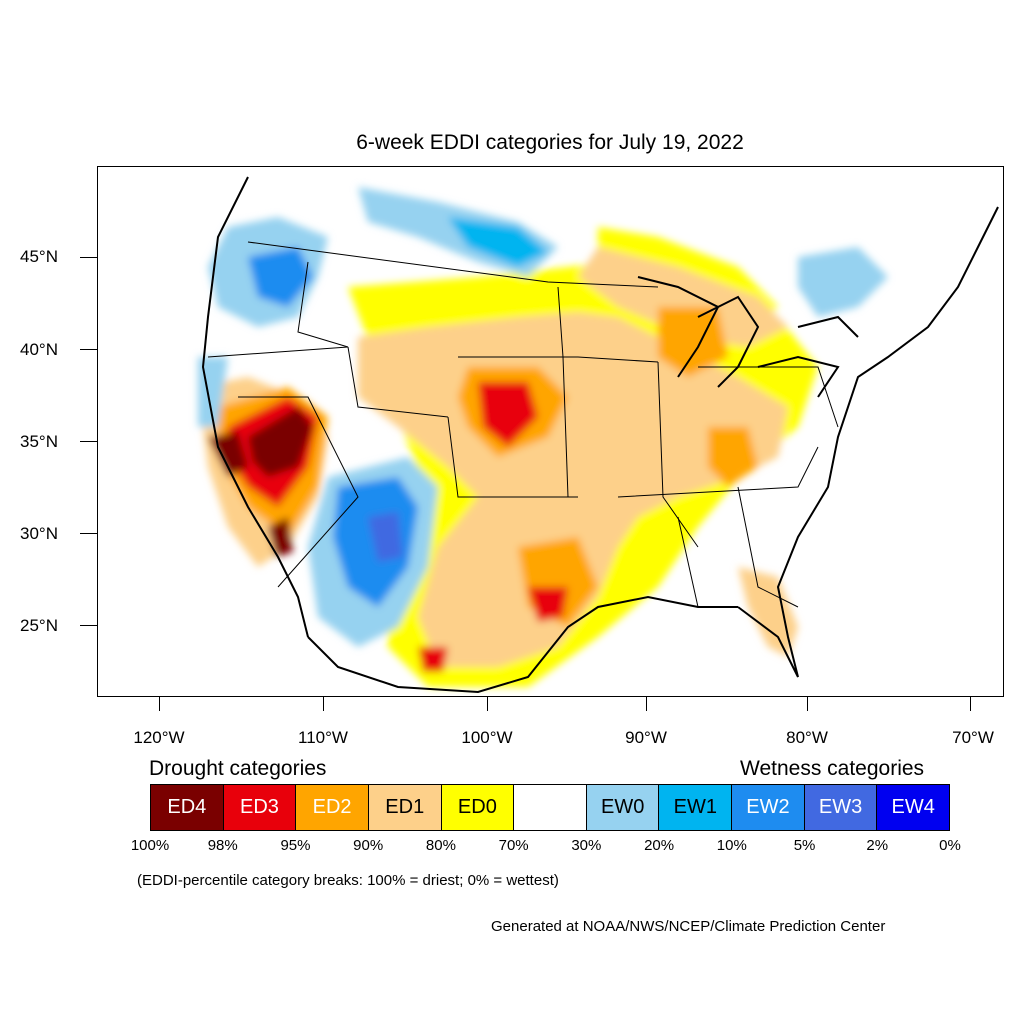 This screenshot has height=1024, width=1024. I want to click on percentile-break-label: 95%, so click(295, 845).